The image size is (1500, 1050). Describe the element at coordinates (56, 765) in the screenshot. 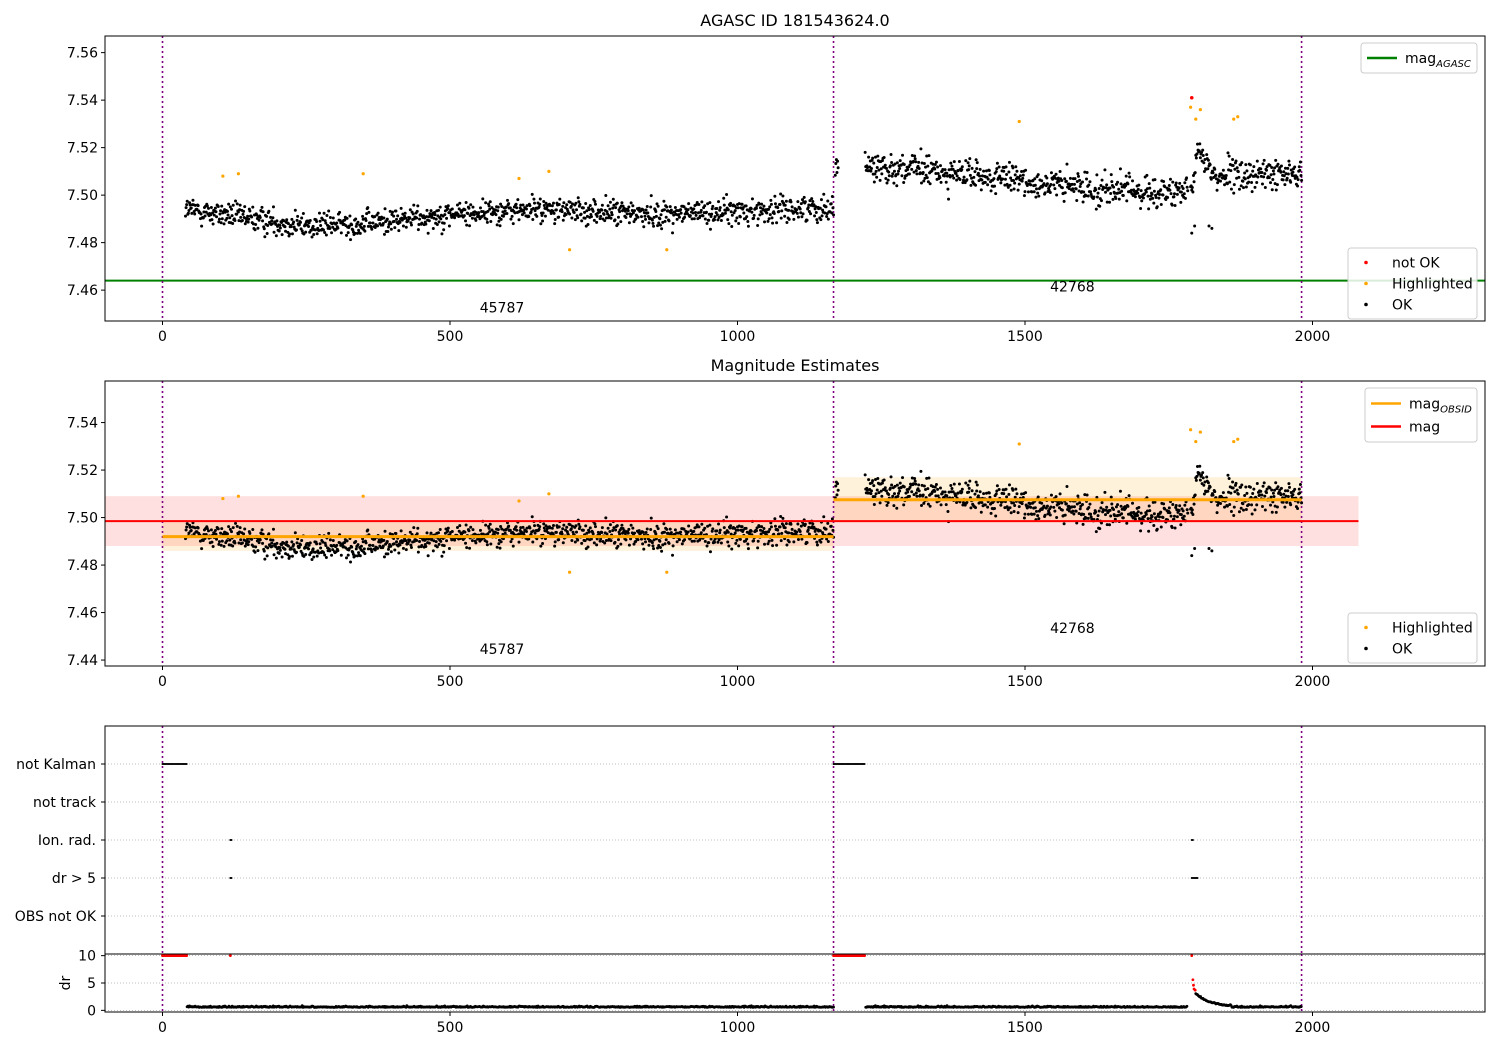

I see `flag-label: not Kalman` at that location.